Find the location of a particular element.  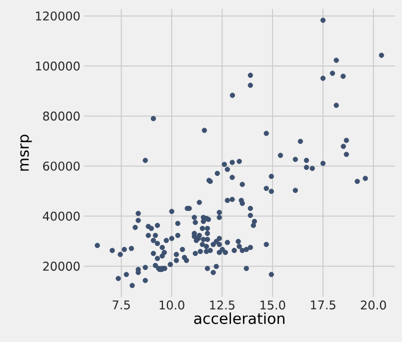

x-tick-label: 12.5 is located at coordinates (222, 305).